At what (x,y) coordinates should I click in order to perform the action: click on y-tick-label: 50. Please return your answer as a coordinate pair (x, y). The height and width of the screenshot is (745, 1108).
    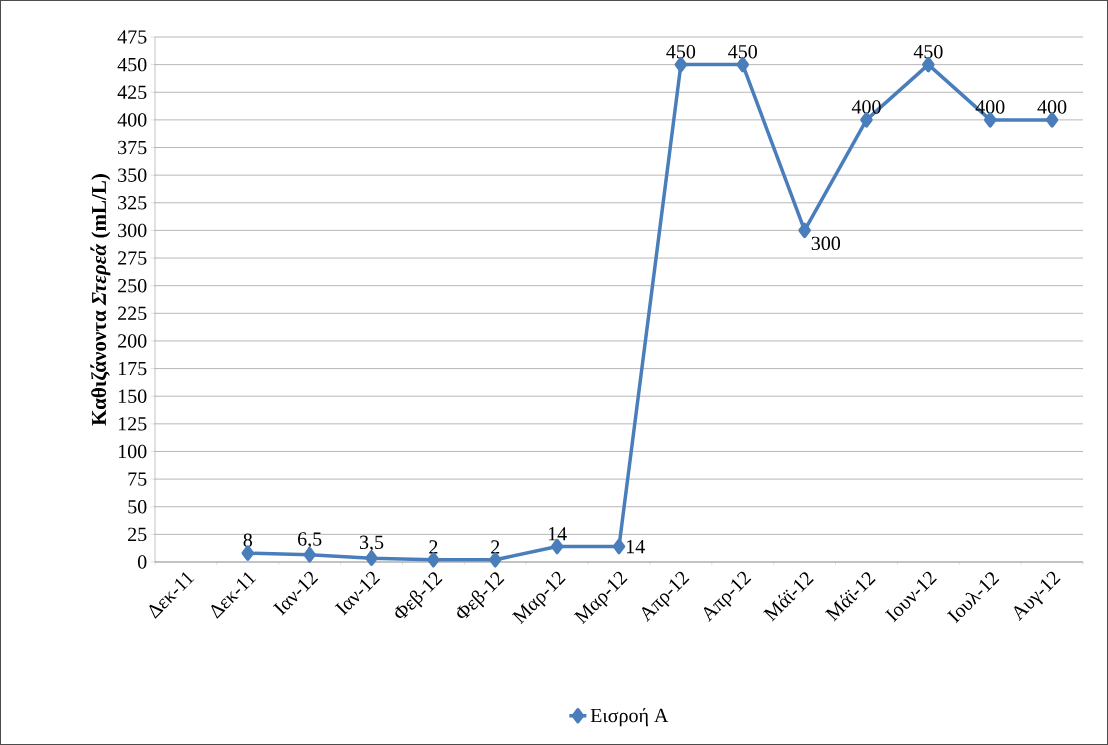
    Looking at the image, I should click on (137, 506).